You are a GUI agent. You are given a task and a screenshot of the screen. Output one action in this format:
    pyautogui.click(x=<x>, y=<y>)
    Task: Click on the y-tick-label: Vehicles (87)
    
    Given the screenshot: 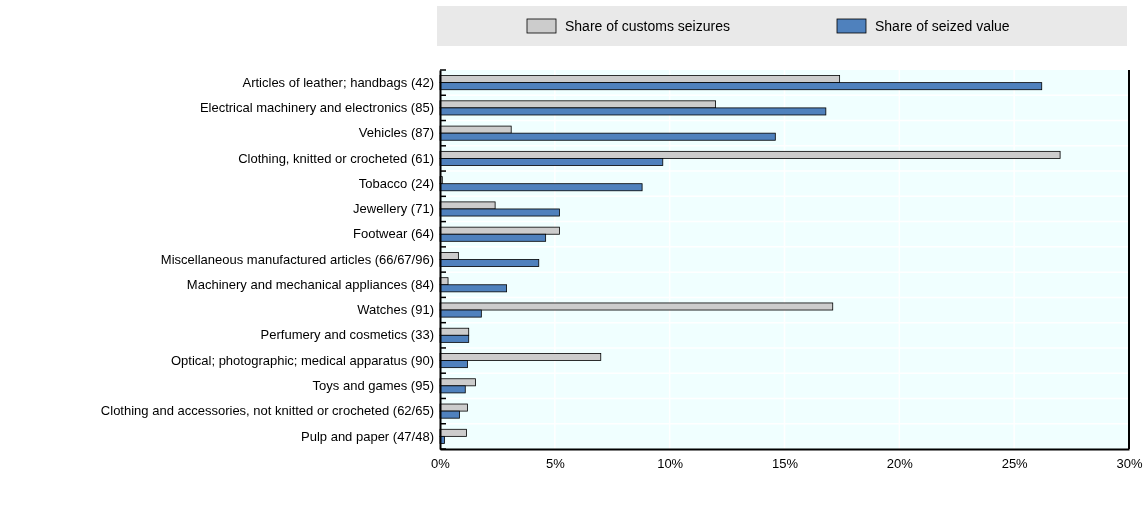 What is the action you would take?
    pyautogui.click(x=396, y=133)
    